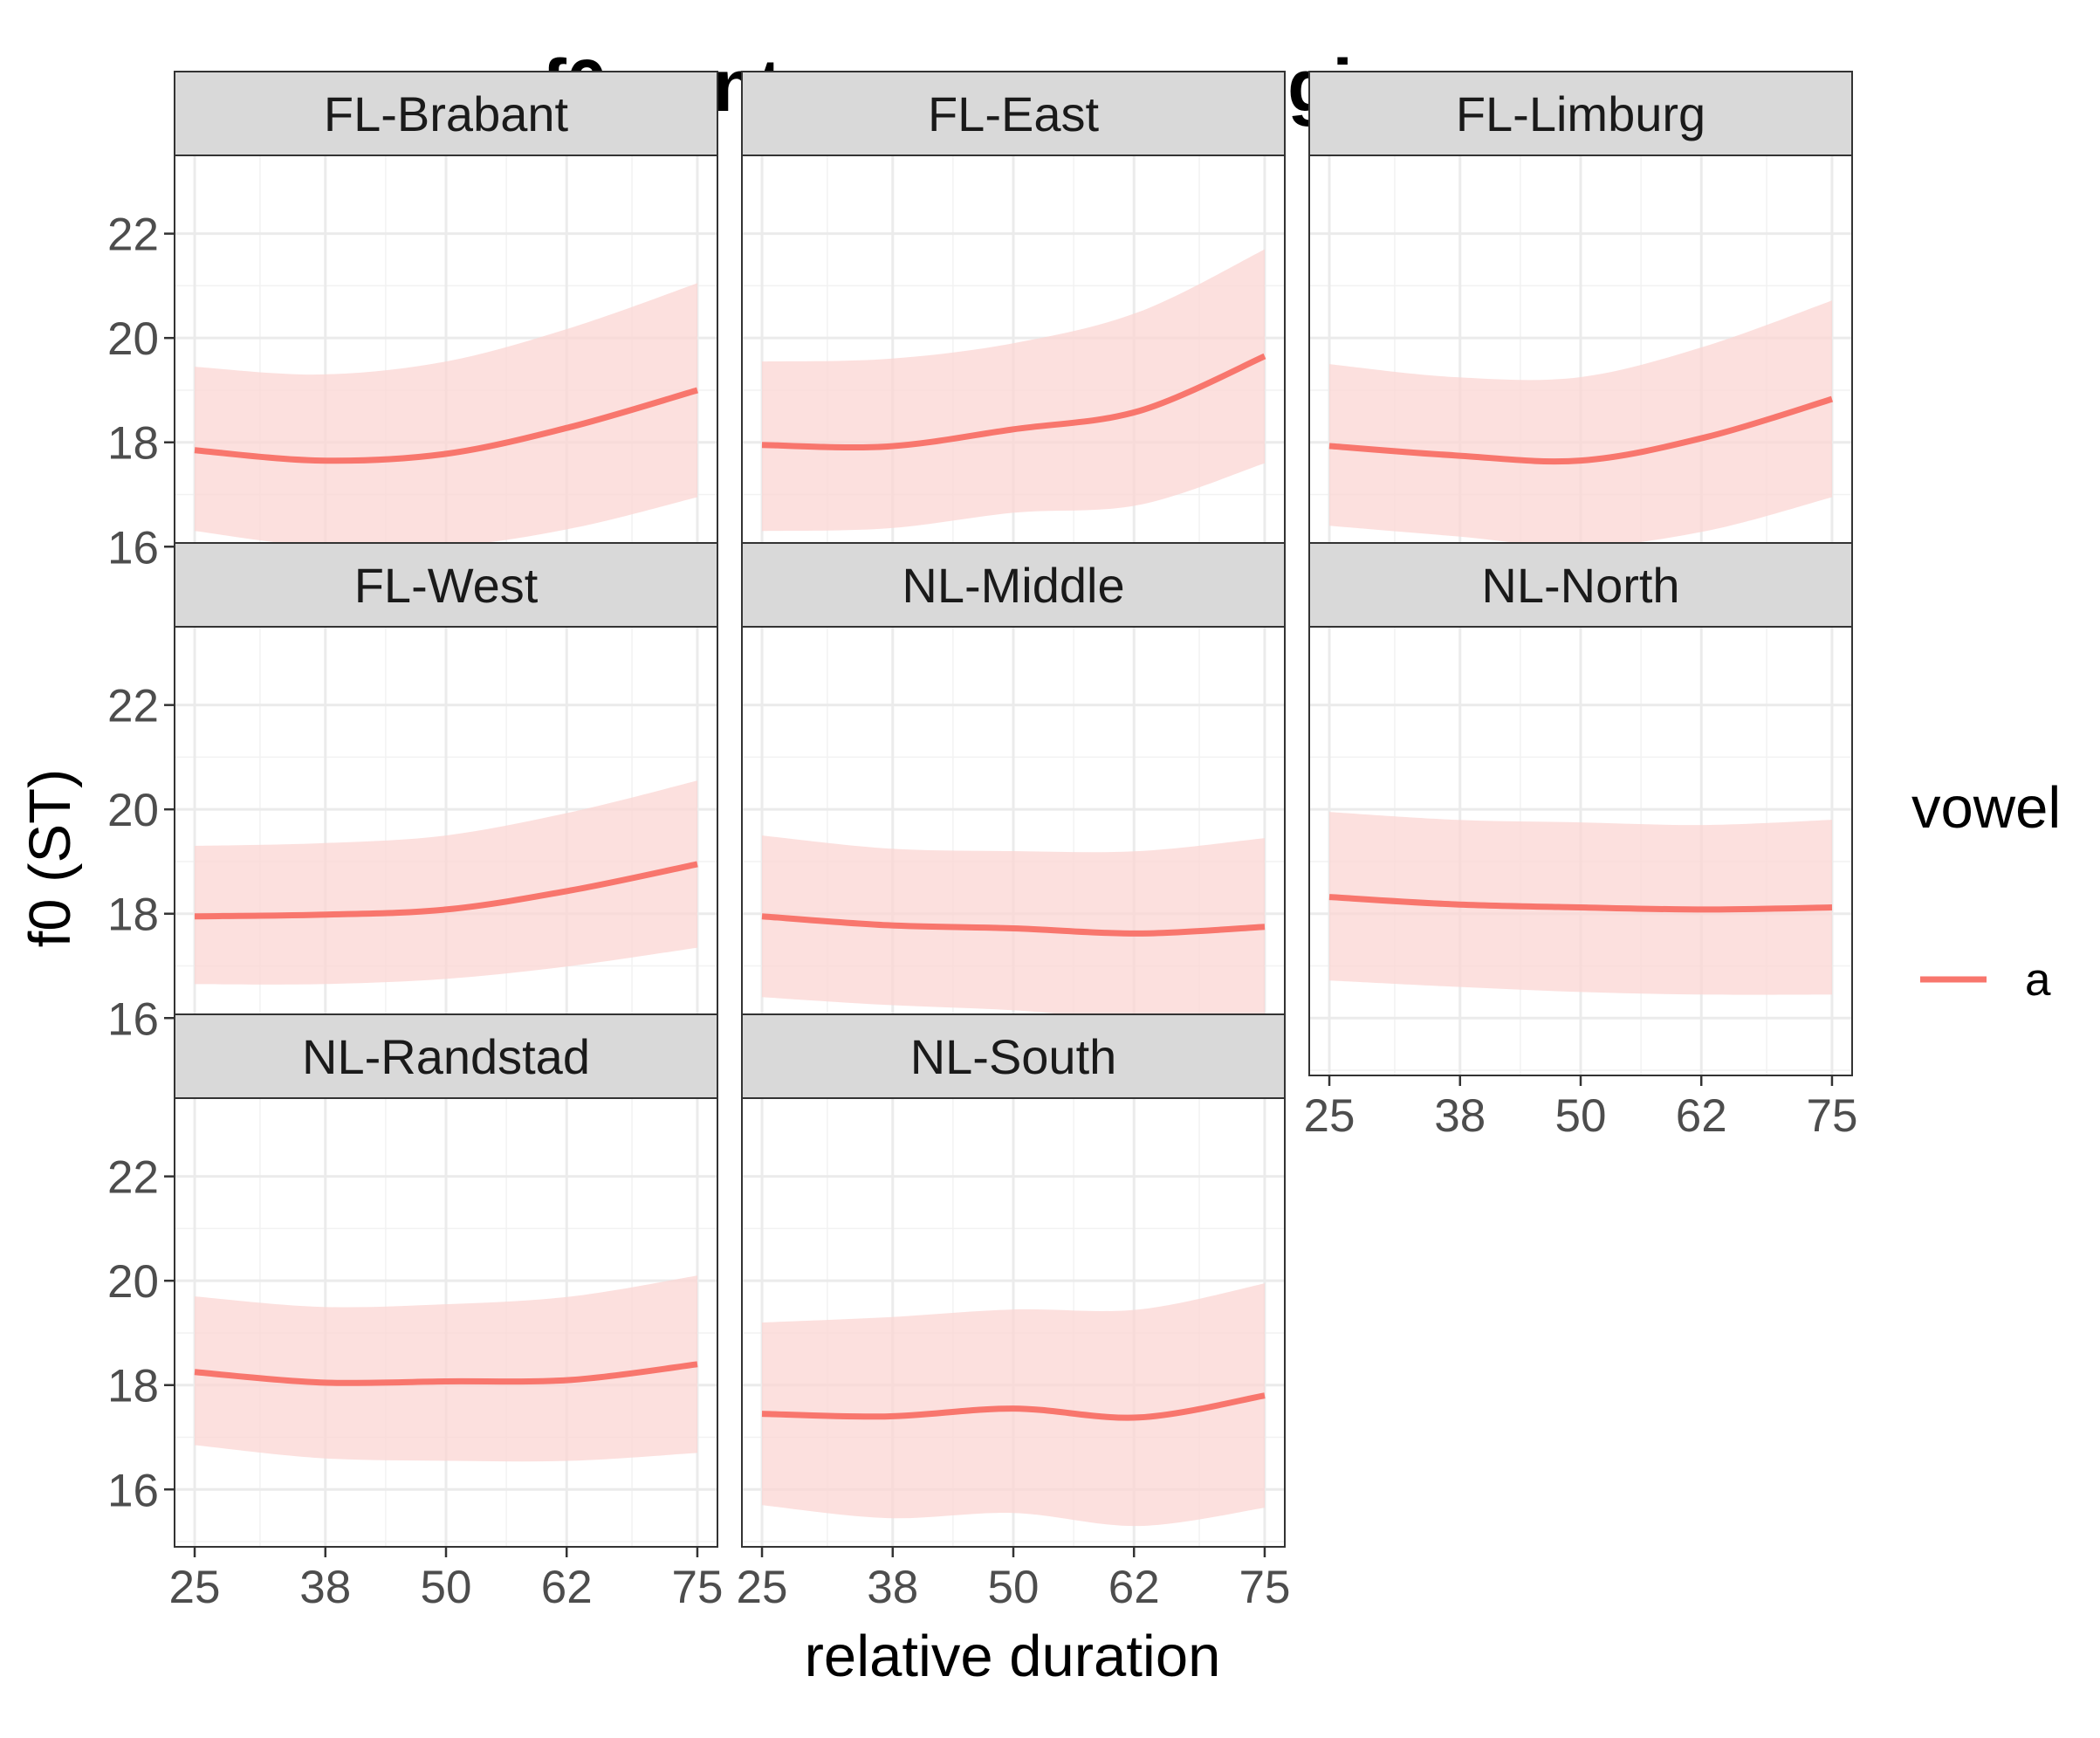  I want to click on legend-label-a: a, so click(2038, 980).